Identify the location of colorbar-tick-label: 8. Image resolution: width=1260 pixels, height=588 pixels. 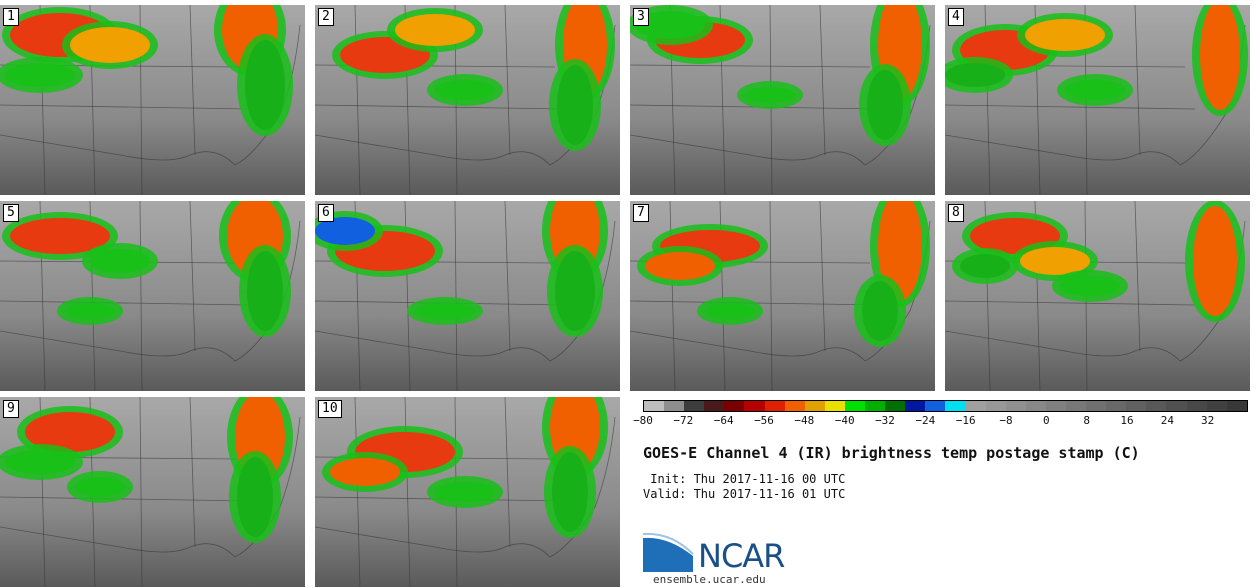
(1086, 420).